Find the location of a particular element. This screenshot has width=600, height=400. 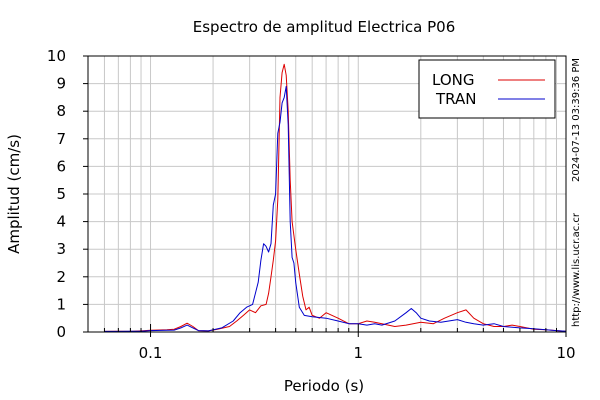

y-tick-label: 3 is located at coordinates (61, 249).